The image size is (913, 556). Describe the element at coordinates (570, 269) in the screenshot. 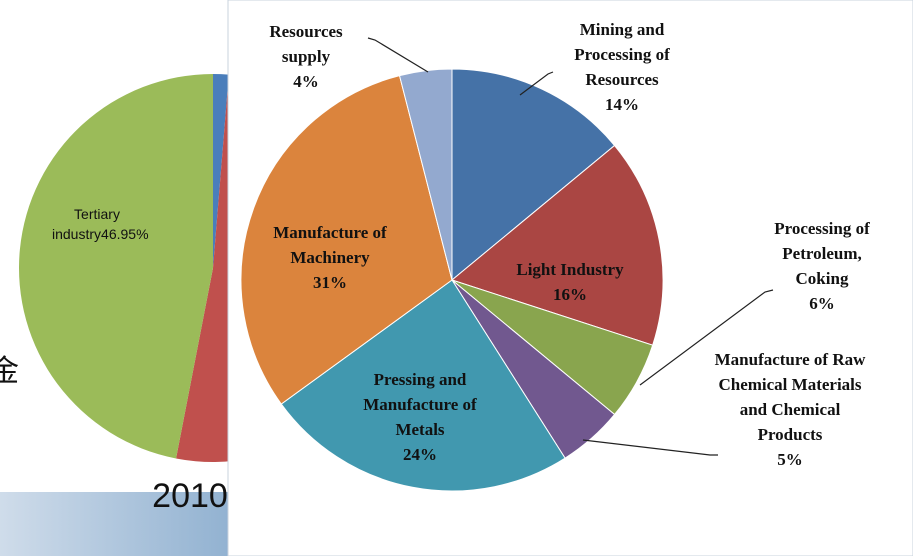

I see `category-label: Light Industry` at that location.